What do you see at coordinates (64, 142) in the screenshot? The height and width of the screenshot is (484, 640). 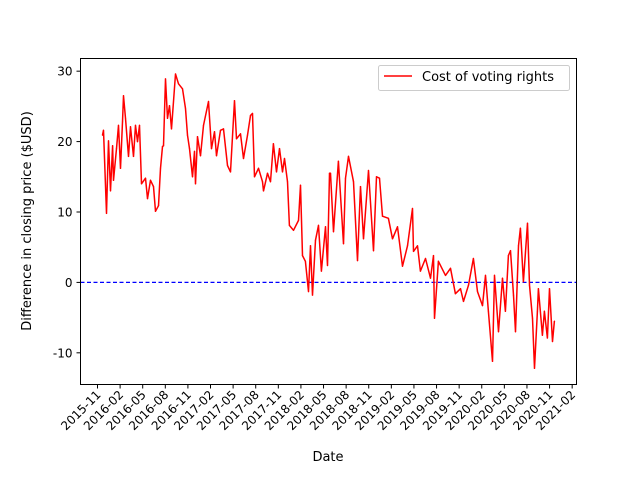 I see `y-tick-label: 20` at bounding box center [64, 142].